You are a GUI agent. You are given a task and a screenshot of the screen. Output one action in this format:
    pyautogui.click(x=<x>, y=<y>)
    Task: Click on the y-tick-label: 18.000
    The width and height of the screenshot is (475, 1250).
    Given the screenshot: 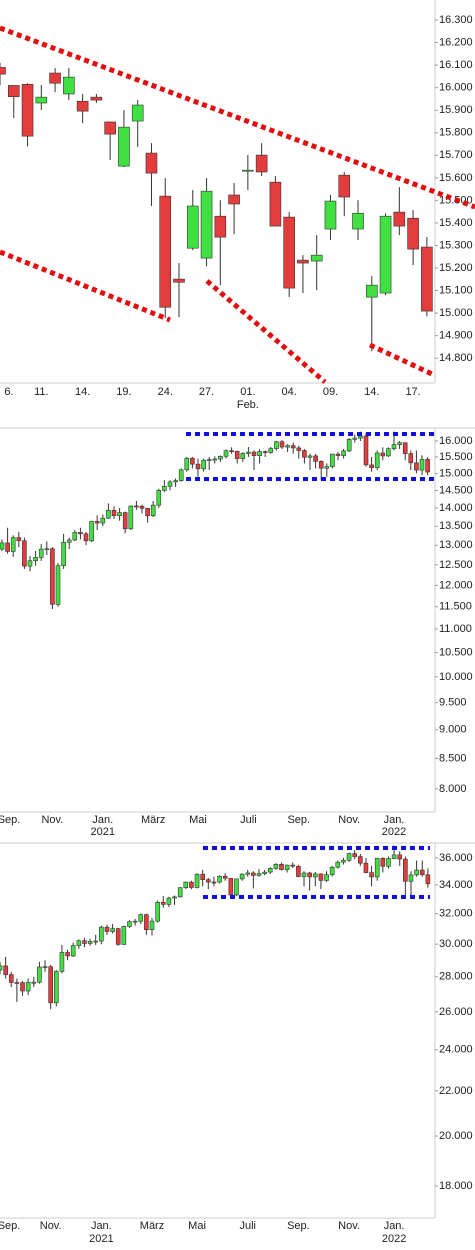 What is the action you would take?
    pyautogui.click(x=456, y=1186)
    